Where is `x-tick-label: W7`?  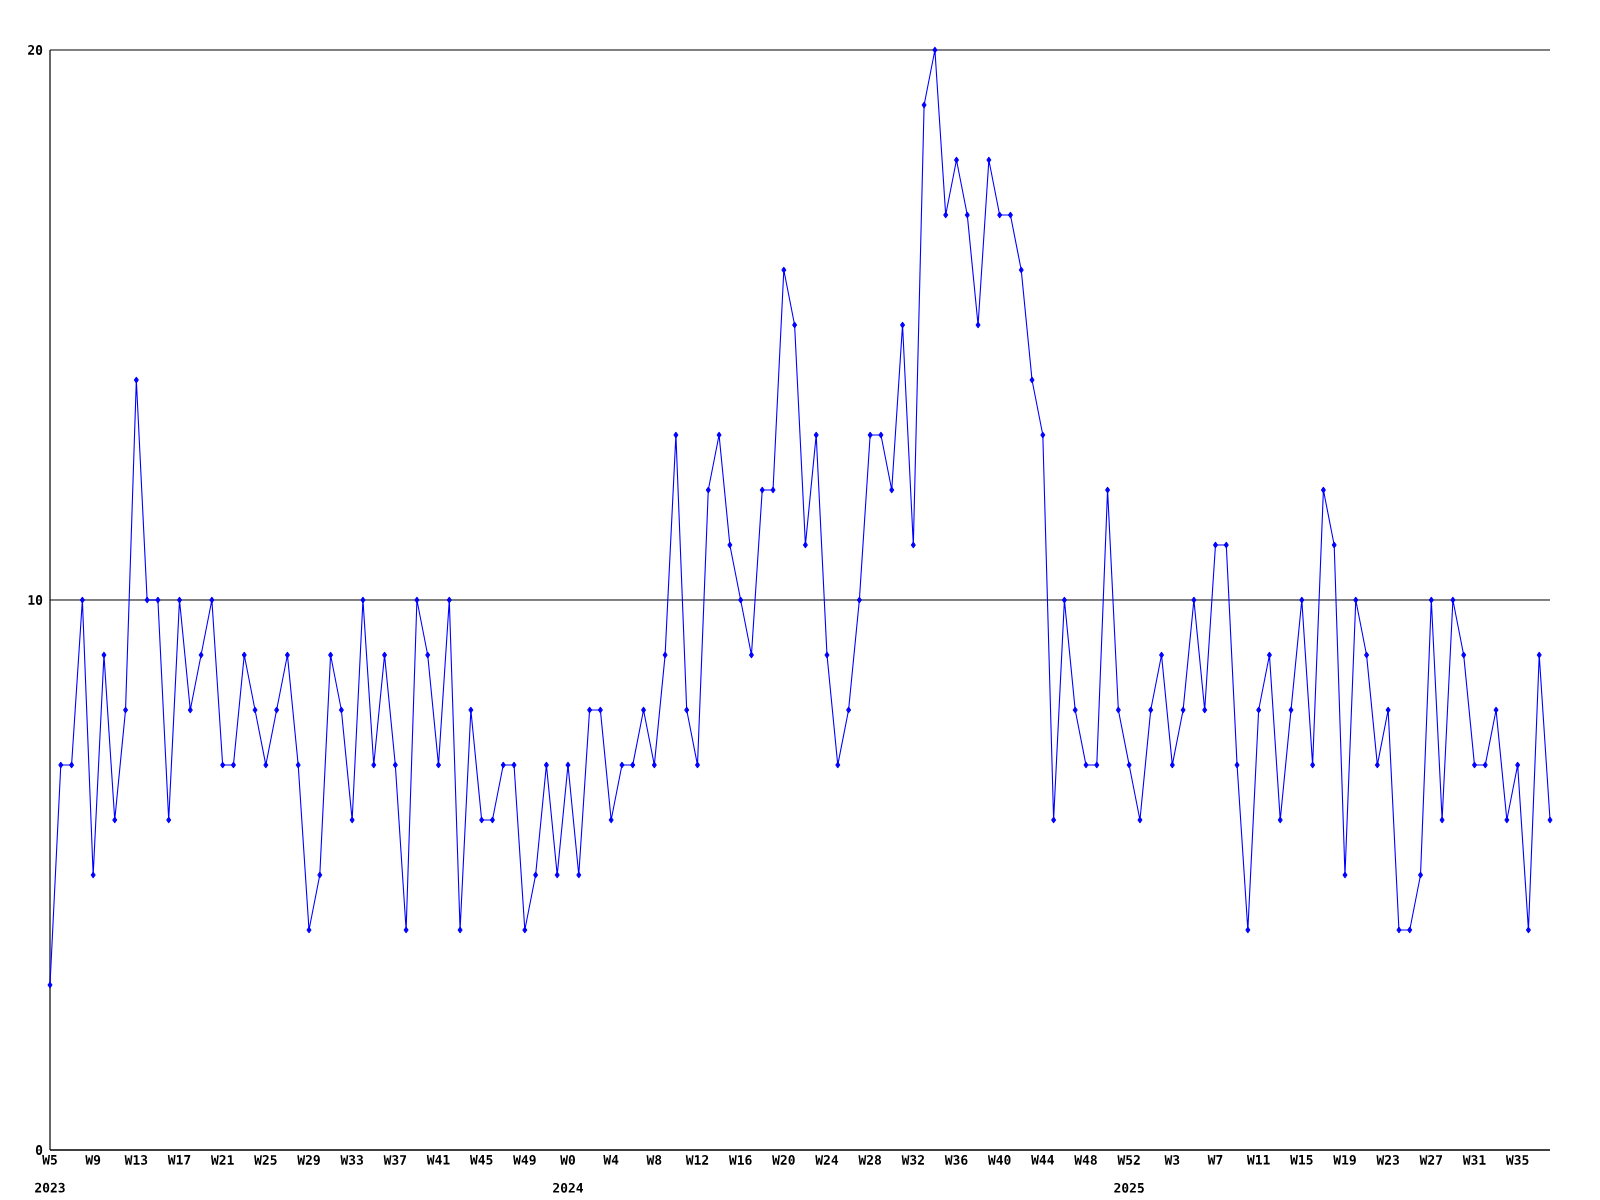 x-tick-label: W7 is located at coordinates (1215, 1160).